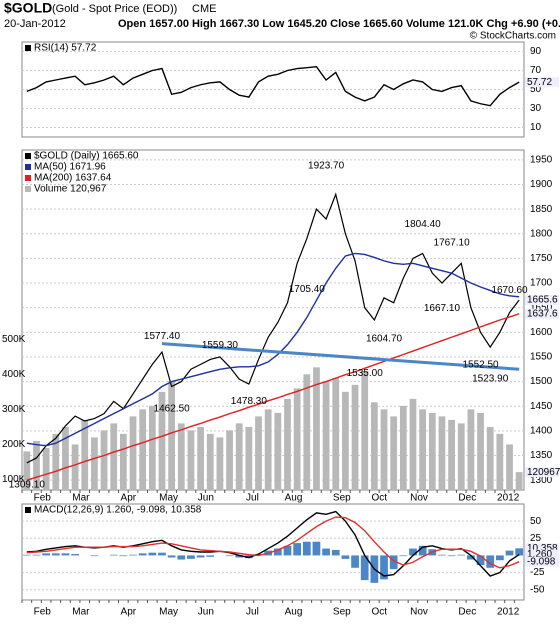 This screenshot has width=560, height=633. Describe the element at coordinates (541, 233) in the screenshot. I see `y-tick-label: 1800` at that location.